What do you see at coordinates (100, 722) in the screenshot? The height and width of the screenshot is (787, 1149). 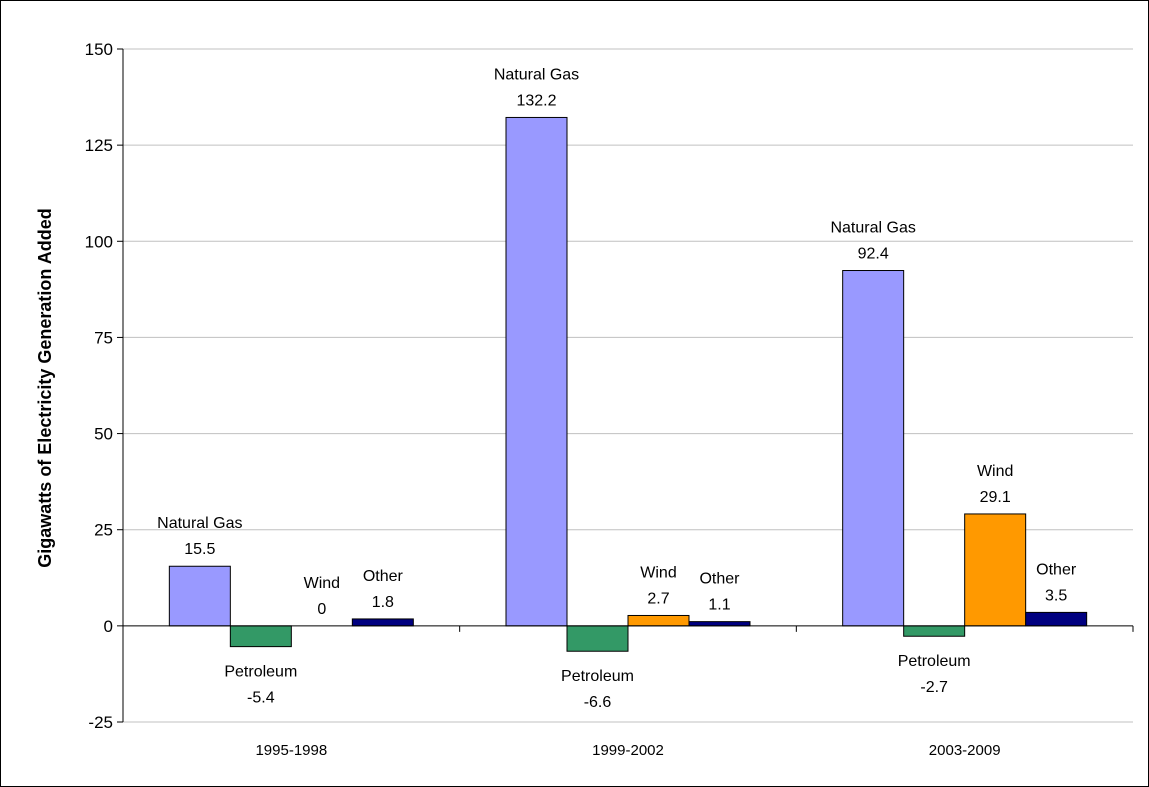 I see `y-tick-label: -25` at bounding box center [100, 722].